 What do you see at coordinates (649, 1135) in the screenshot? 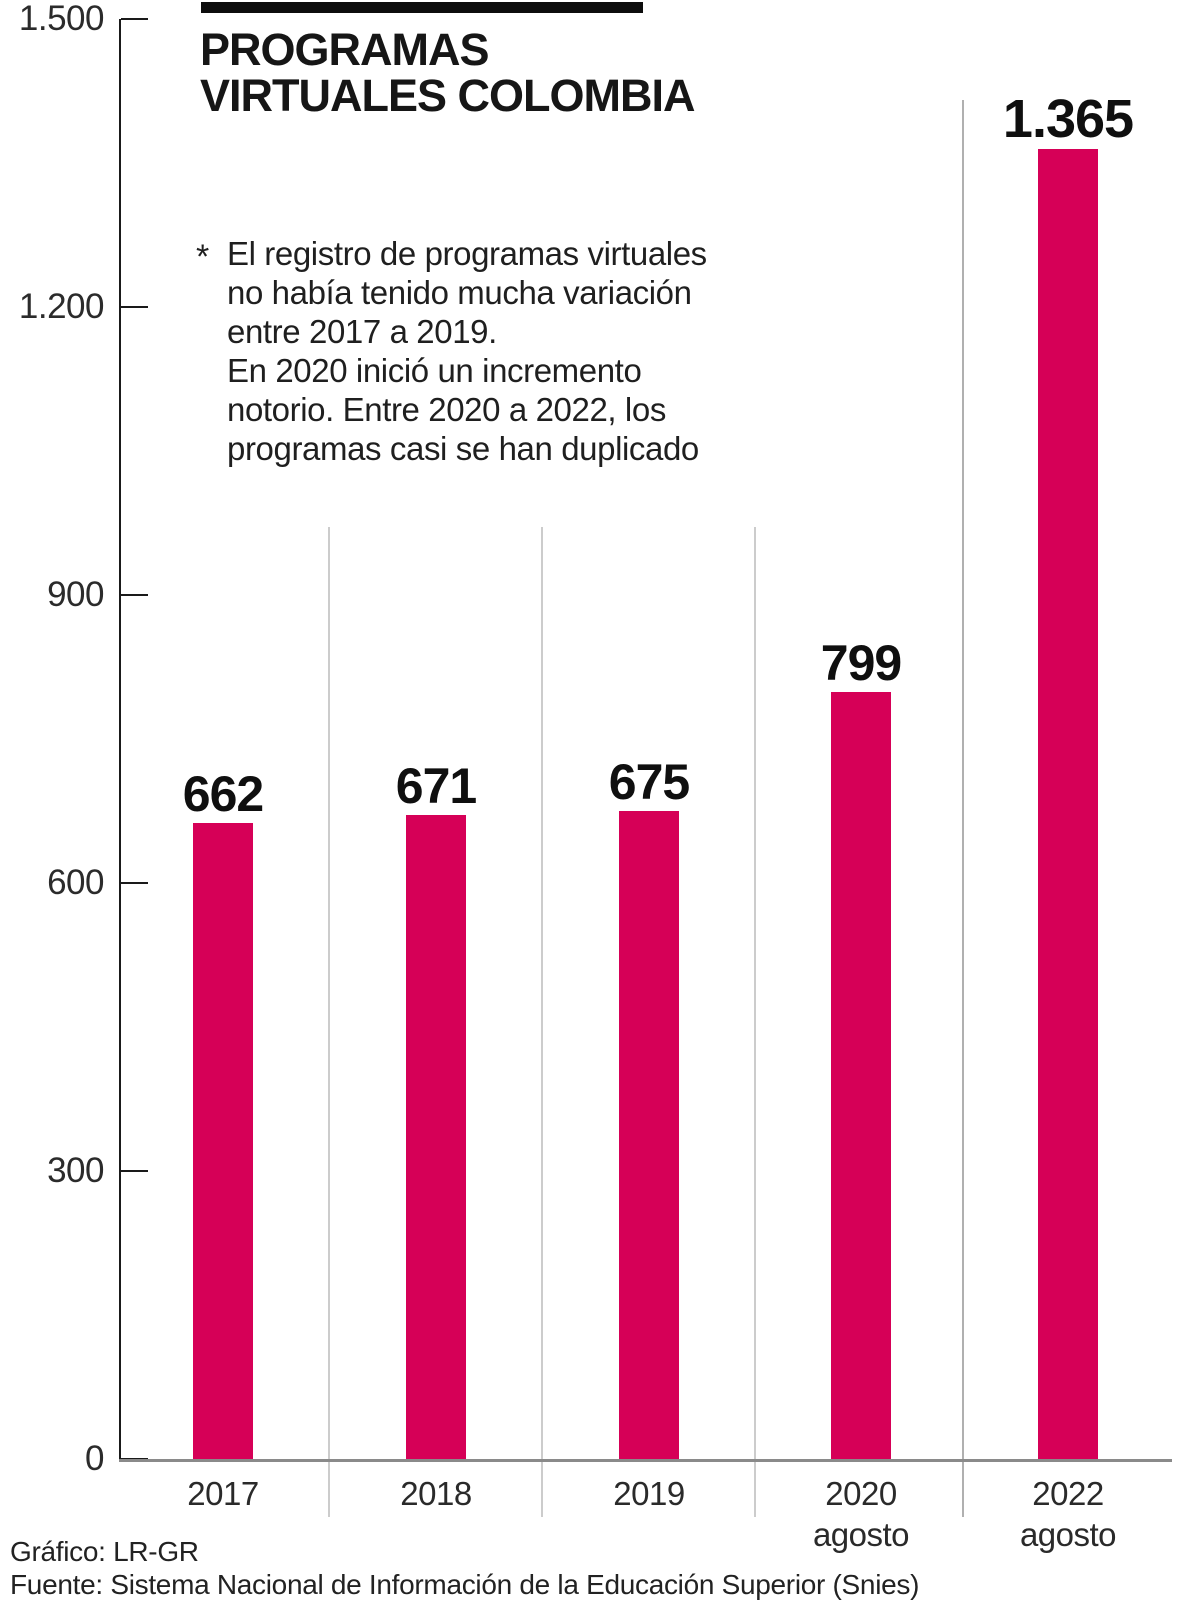
I see `bar-2019` at bounding box center [649, 1135].